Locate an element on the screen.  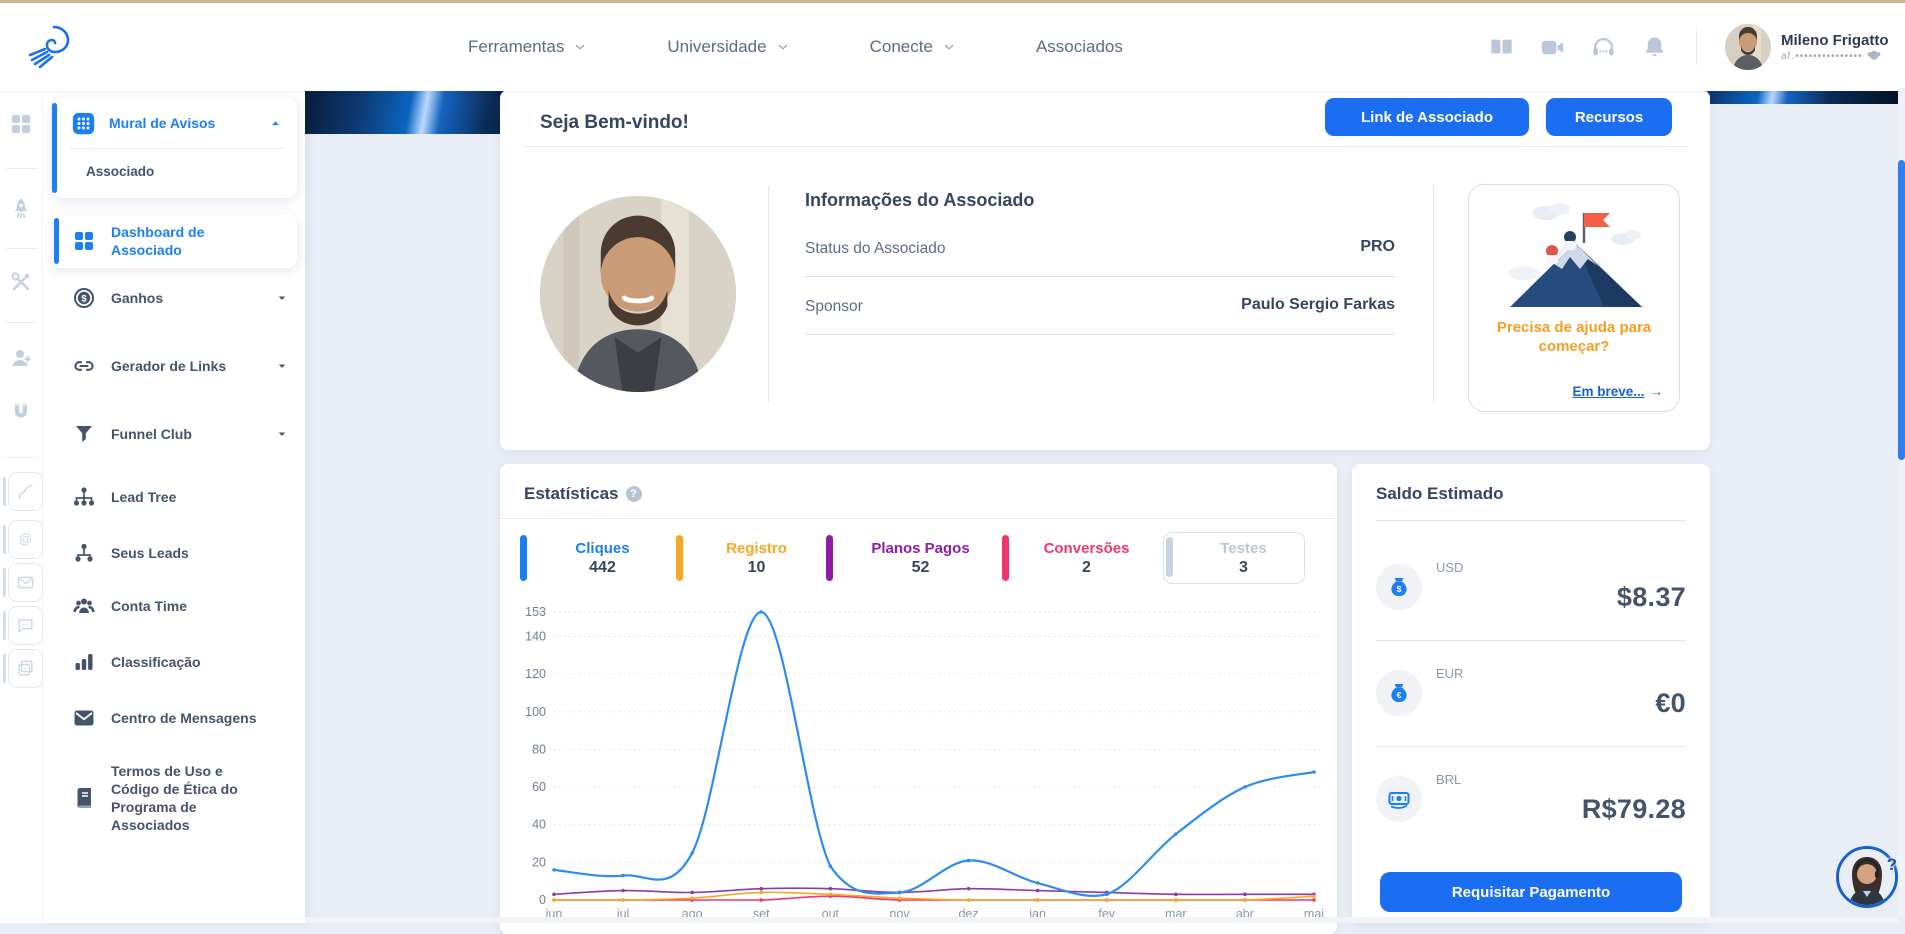
apps-grid-icon is located at coordinates (21, 124).